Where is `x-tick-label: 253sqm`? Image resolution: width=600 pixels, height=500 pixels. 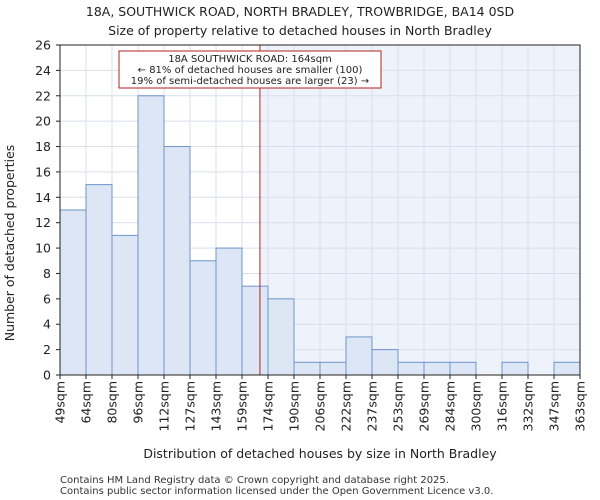
x-tick-label: 253sqm is located at coordinates (398, 406).